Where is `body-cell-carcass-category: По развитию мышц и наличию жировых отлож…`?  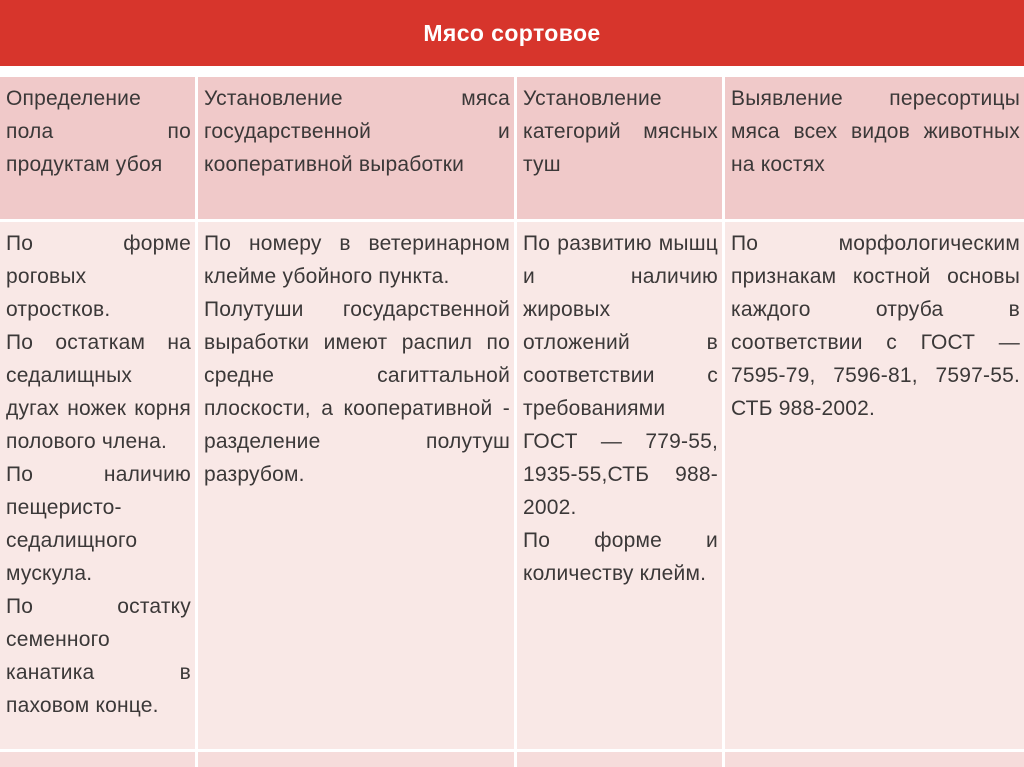 body-cell-carcass-category: По развитию мышц и наличию жировых отлож… is located at coordinates (619, 485).